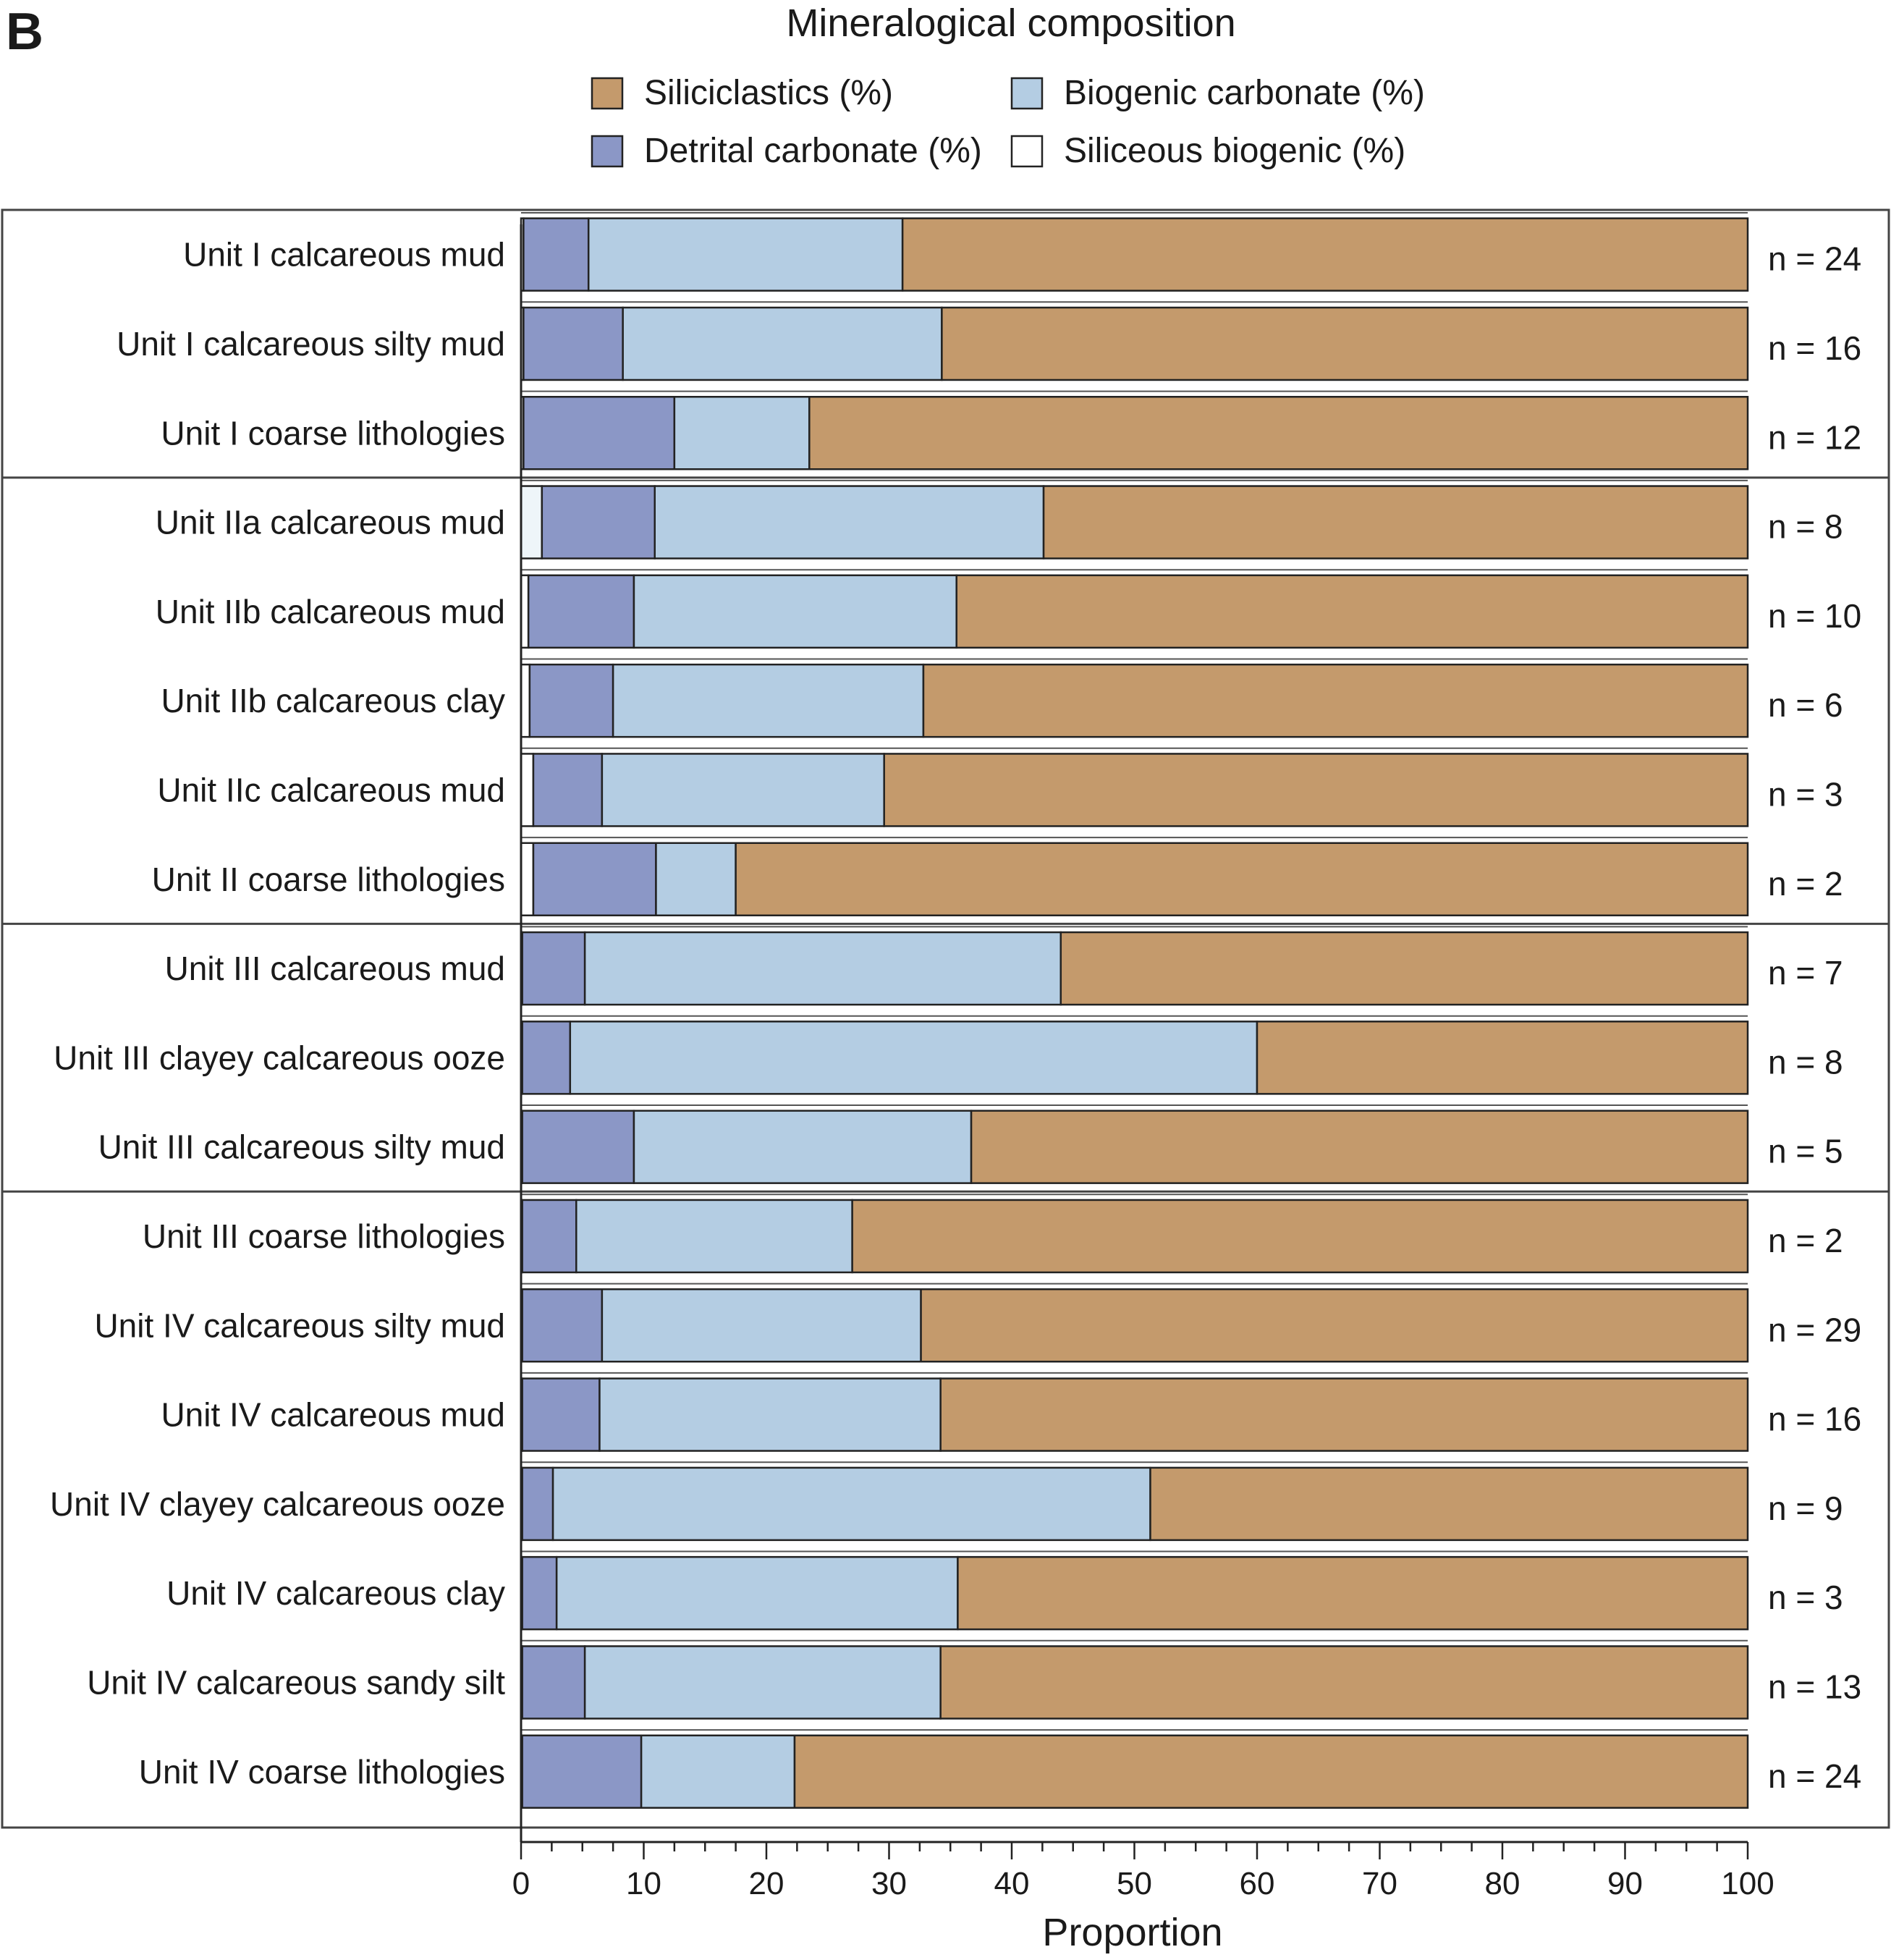 The image size is (1891, 1960). I want to click on panel-label: B, so click(24, 32).